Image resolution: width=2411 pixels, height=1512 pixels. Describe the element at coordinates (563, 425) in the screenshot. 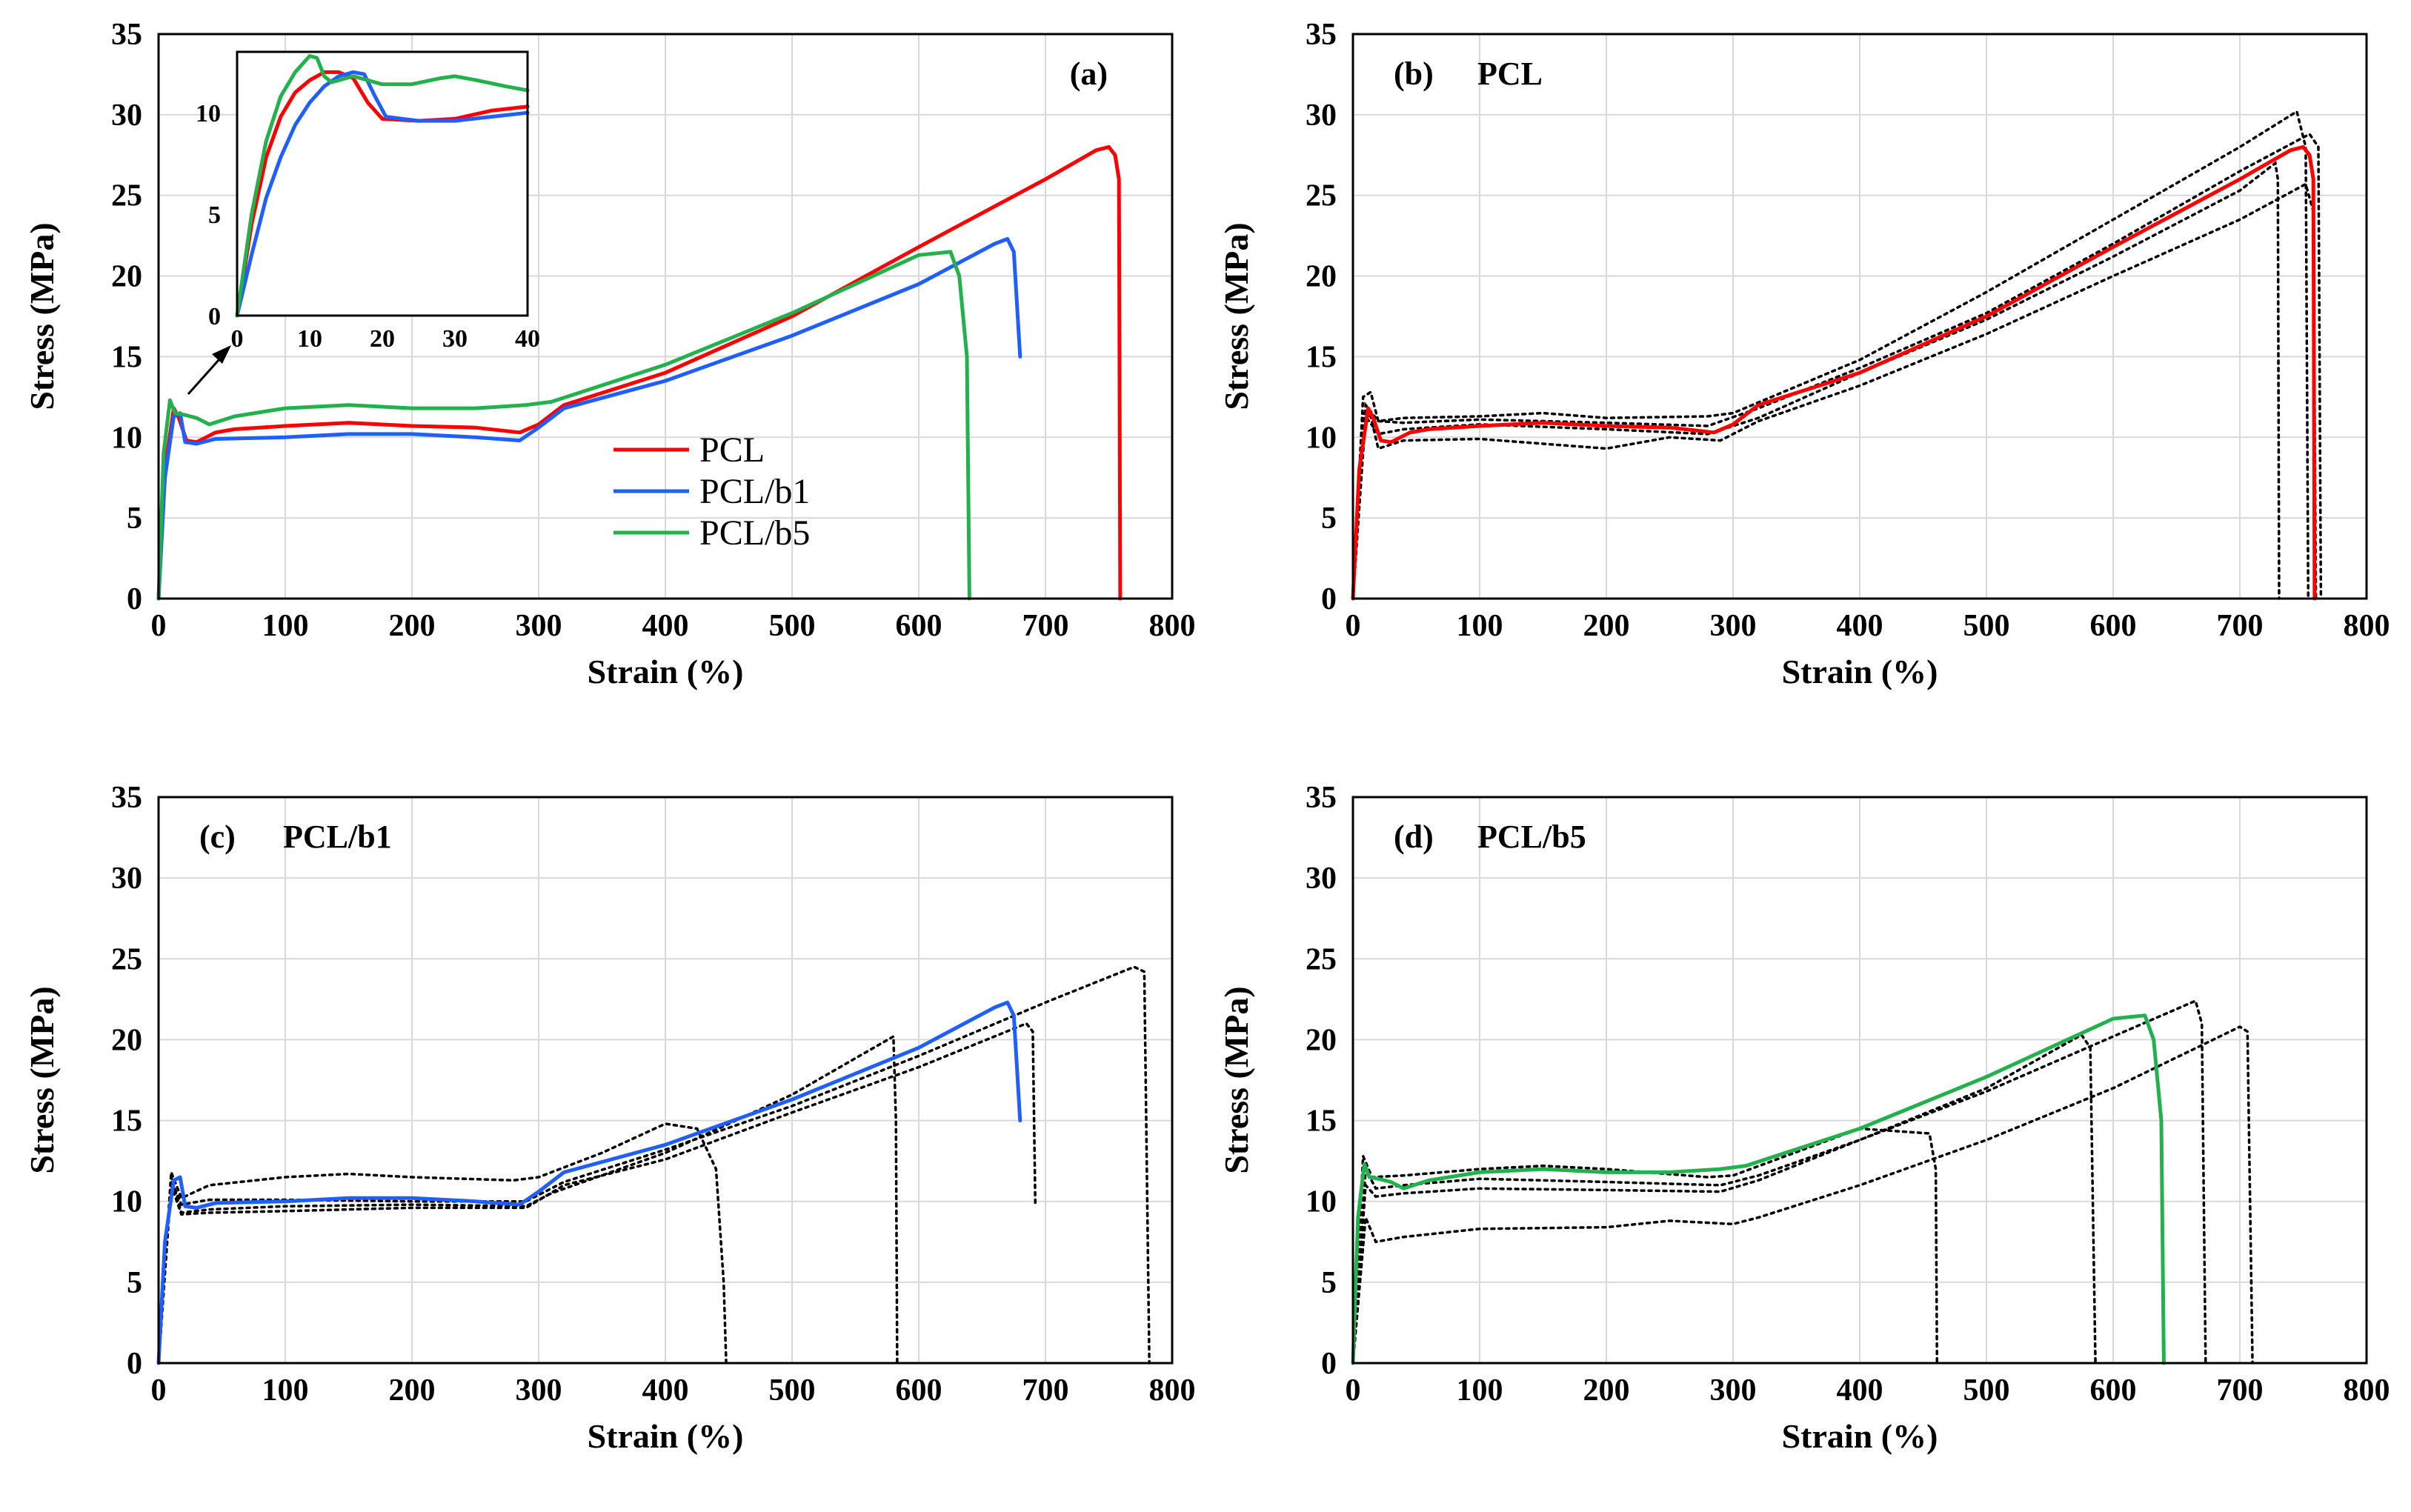

I see `series-line-pcl-b5` at that location.